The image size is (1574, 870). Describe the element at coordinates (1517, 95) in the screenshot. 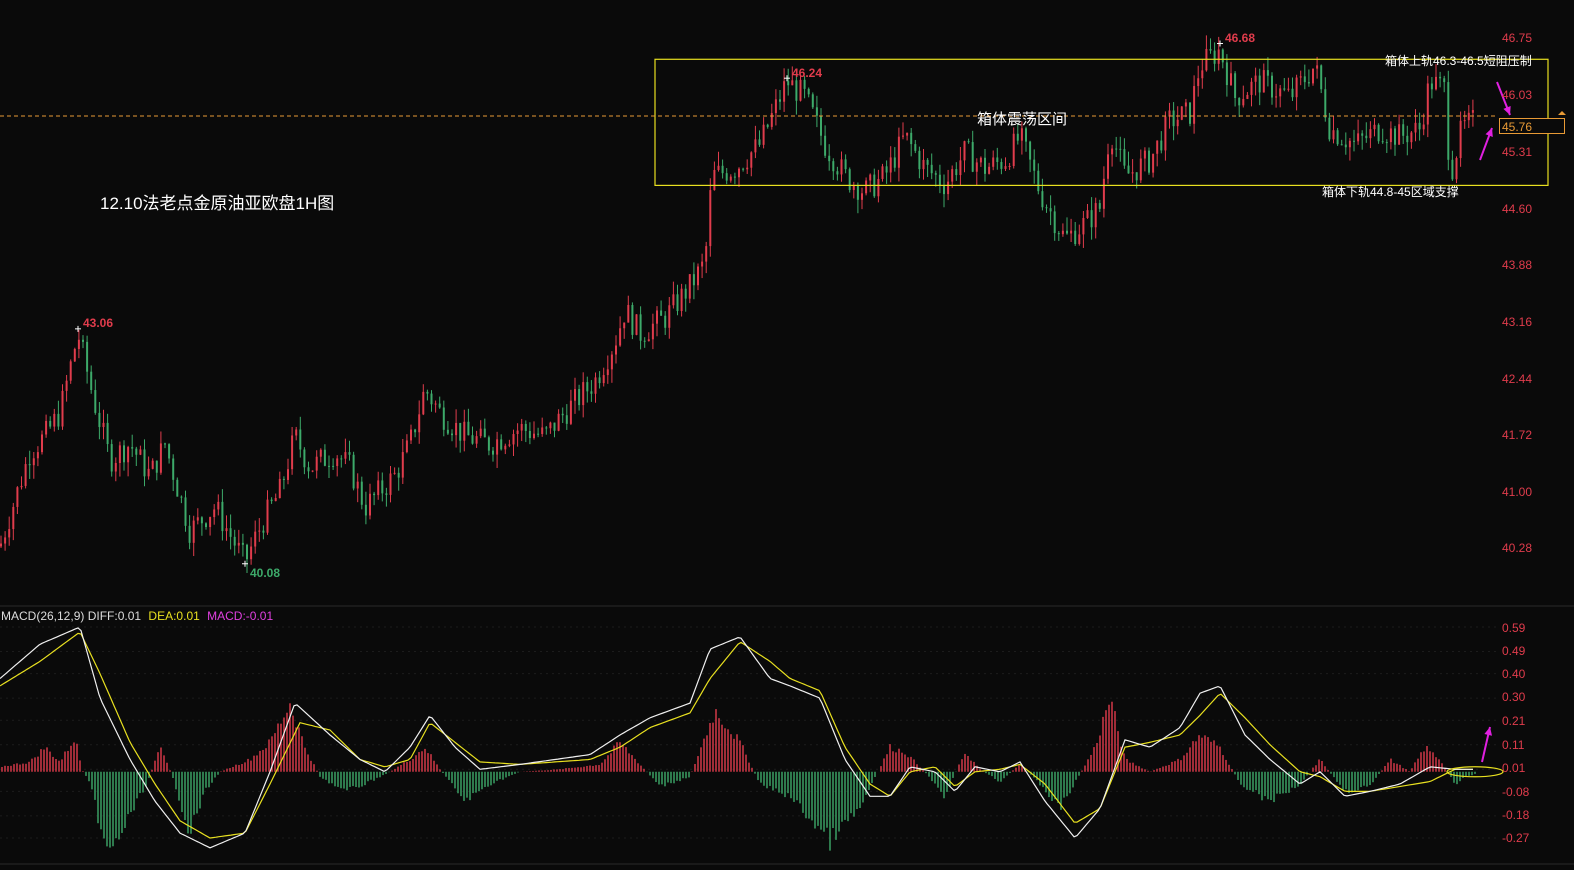

I see `price-tick: 46.03` at that location.